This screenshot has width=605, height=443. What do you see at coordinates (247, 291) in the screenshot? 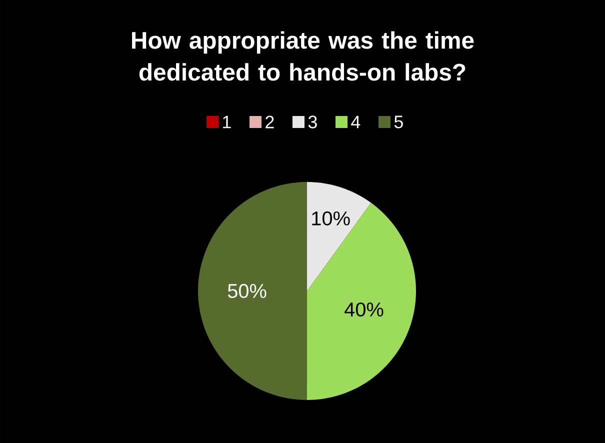
I see `data-label: 50%` at bounding box center [247, 291].